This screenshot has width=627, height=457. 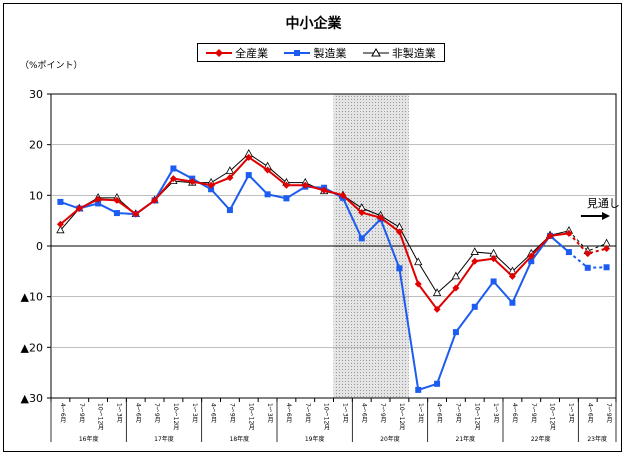 I want to click on legend-item-manufacturing: 製造業, so click(x=315, y=53).